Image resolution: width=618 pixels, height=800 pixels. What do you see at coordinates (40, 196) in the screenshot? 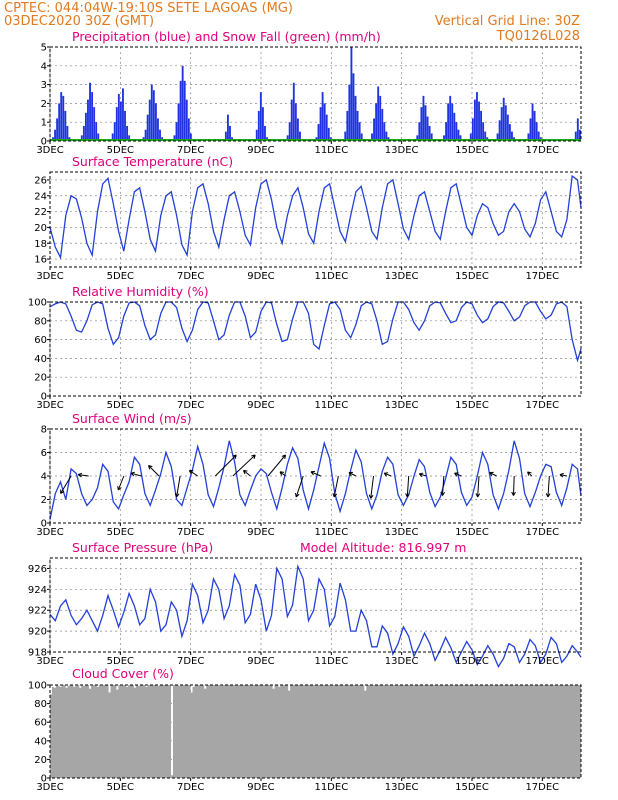
I see `y-tick-label: 24` at bounding box center [40, 196].